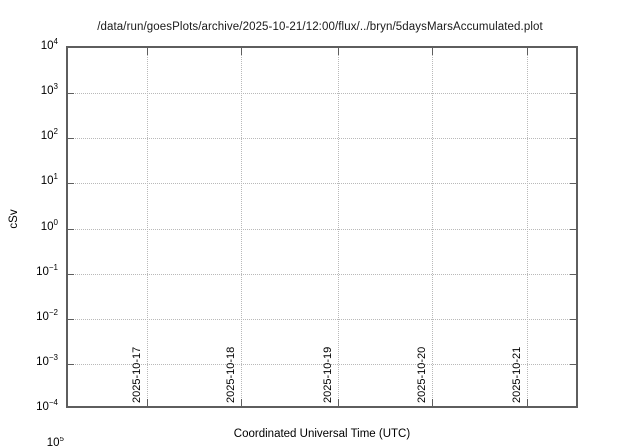 This screenshot has width=640, height=448. Describe the element at coordinates (55, 223) in the screenshot. I see `y-tick-exponent: 0` at that location.